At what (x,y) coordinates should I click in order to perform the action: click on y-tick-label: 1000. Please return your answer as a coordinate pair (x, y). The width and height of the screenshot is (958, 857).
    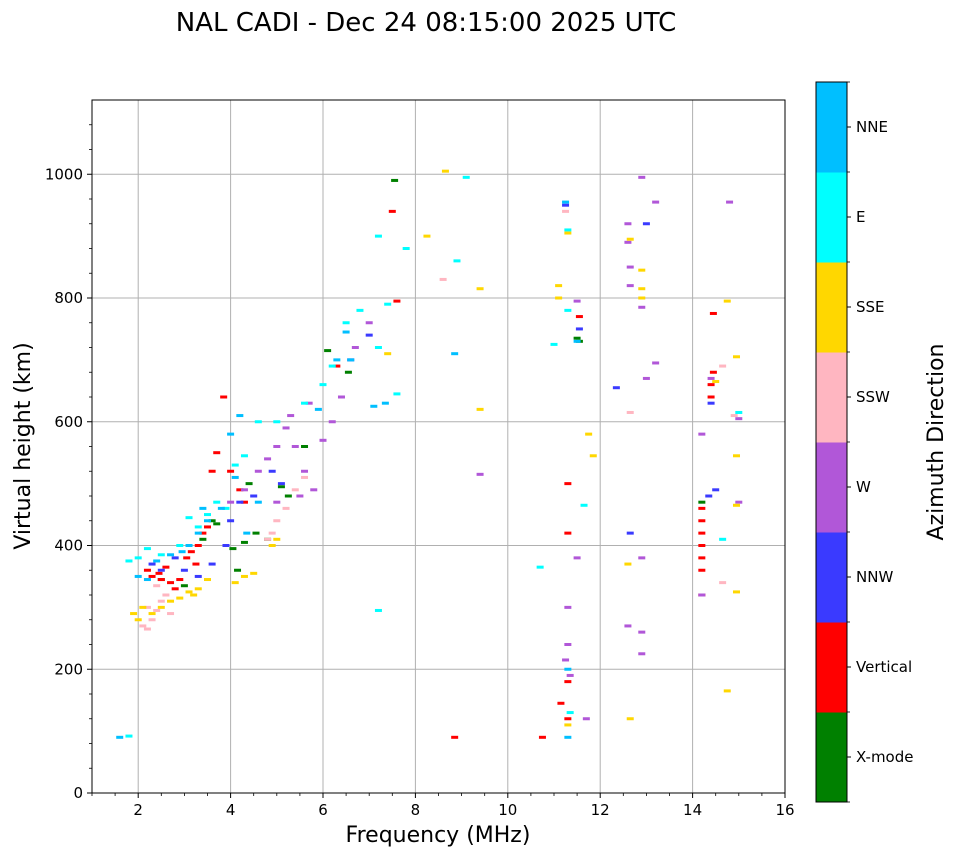
    Looking at the image, I should click on (64, 174).